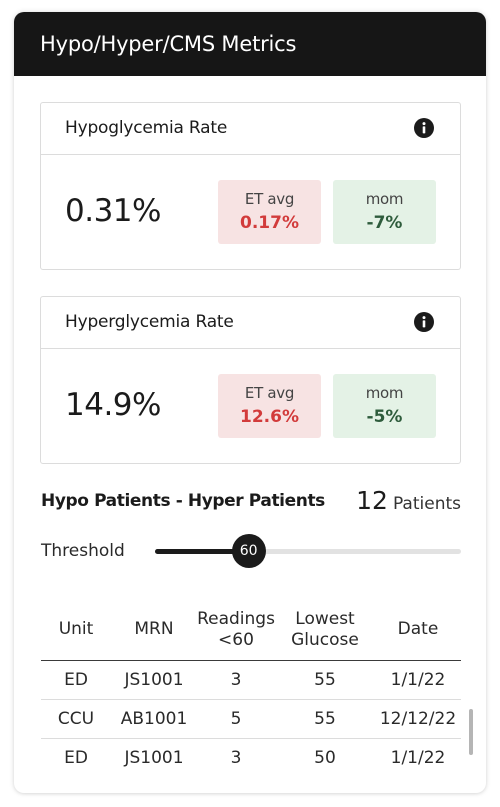 This screenshot has width=500, height=807. What do you see at coordinates (183, 501) in the screenshot?
I see `patients-title: Hypo Patients - Hyper Patients` at bounding box center [183, 501].